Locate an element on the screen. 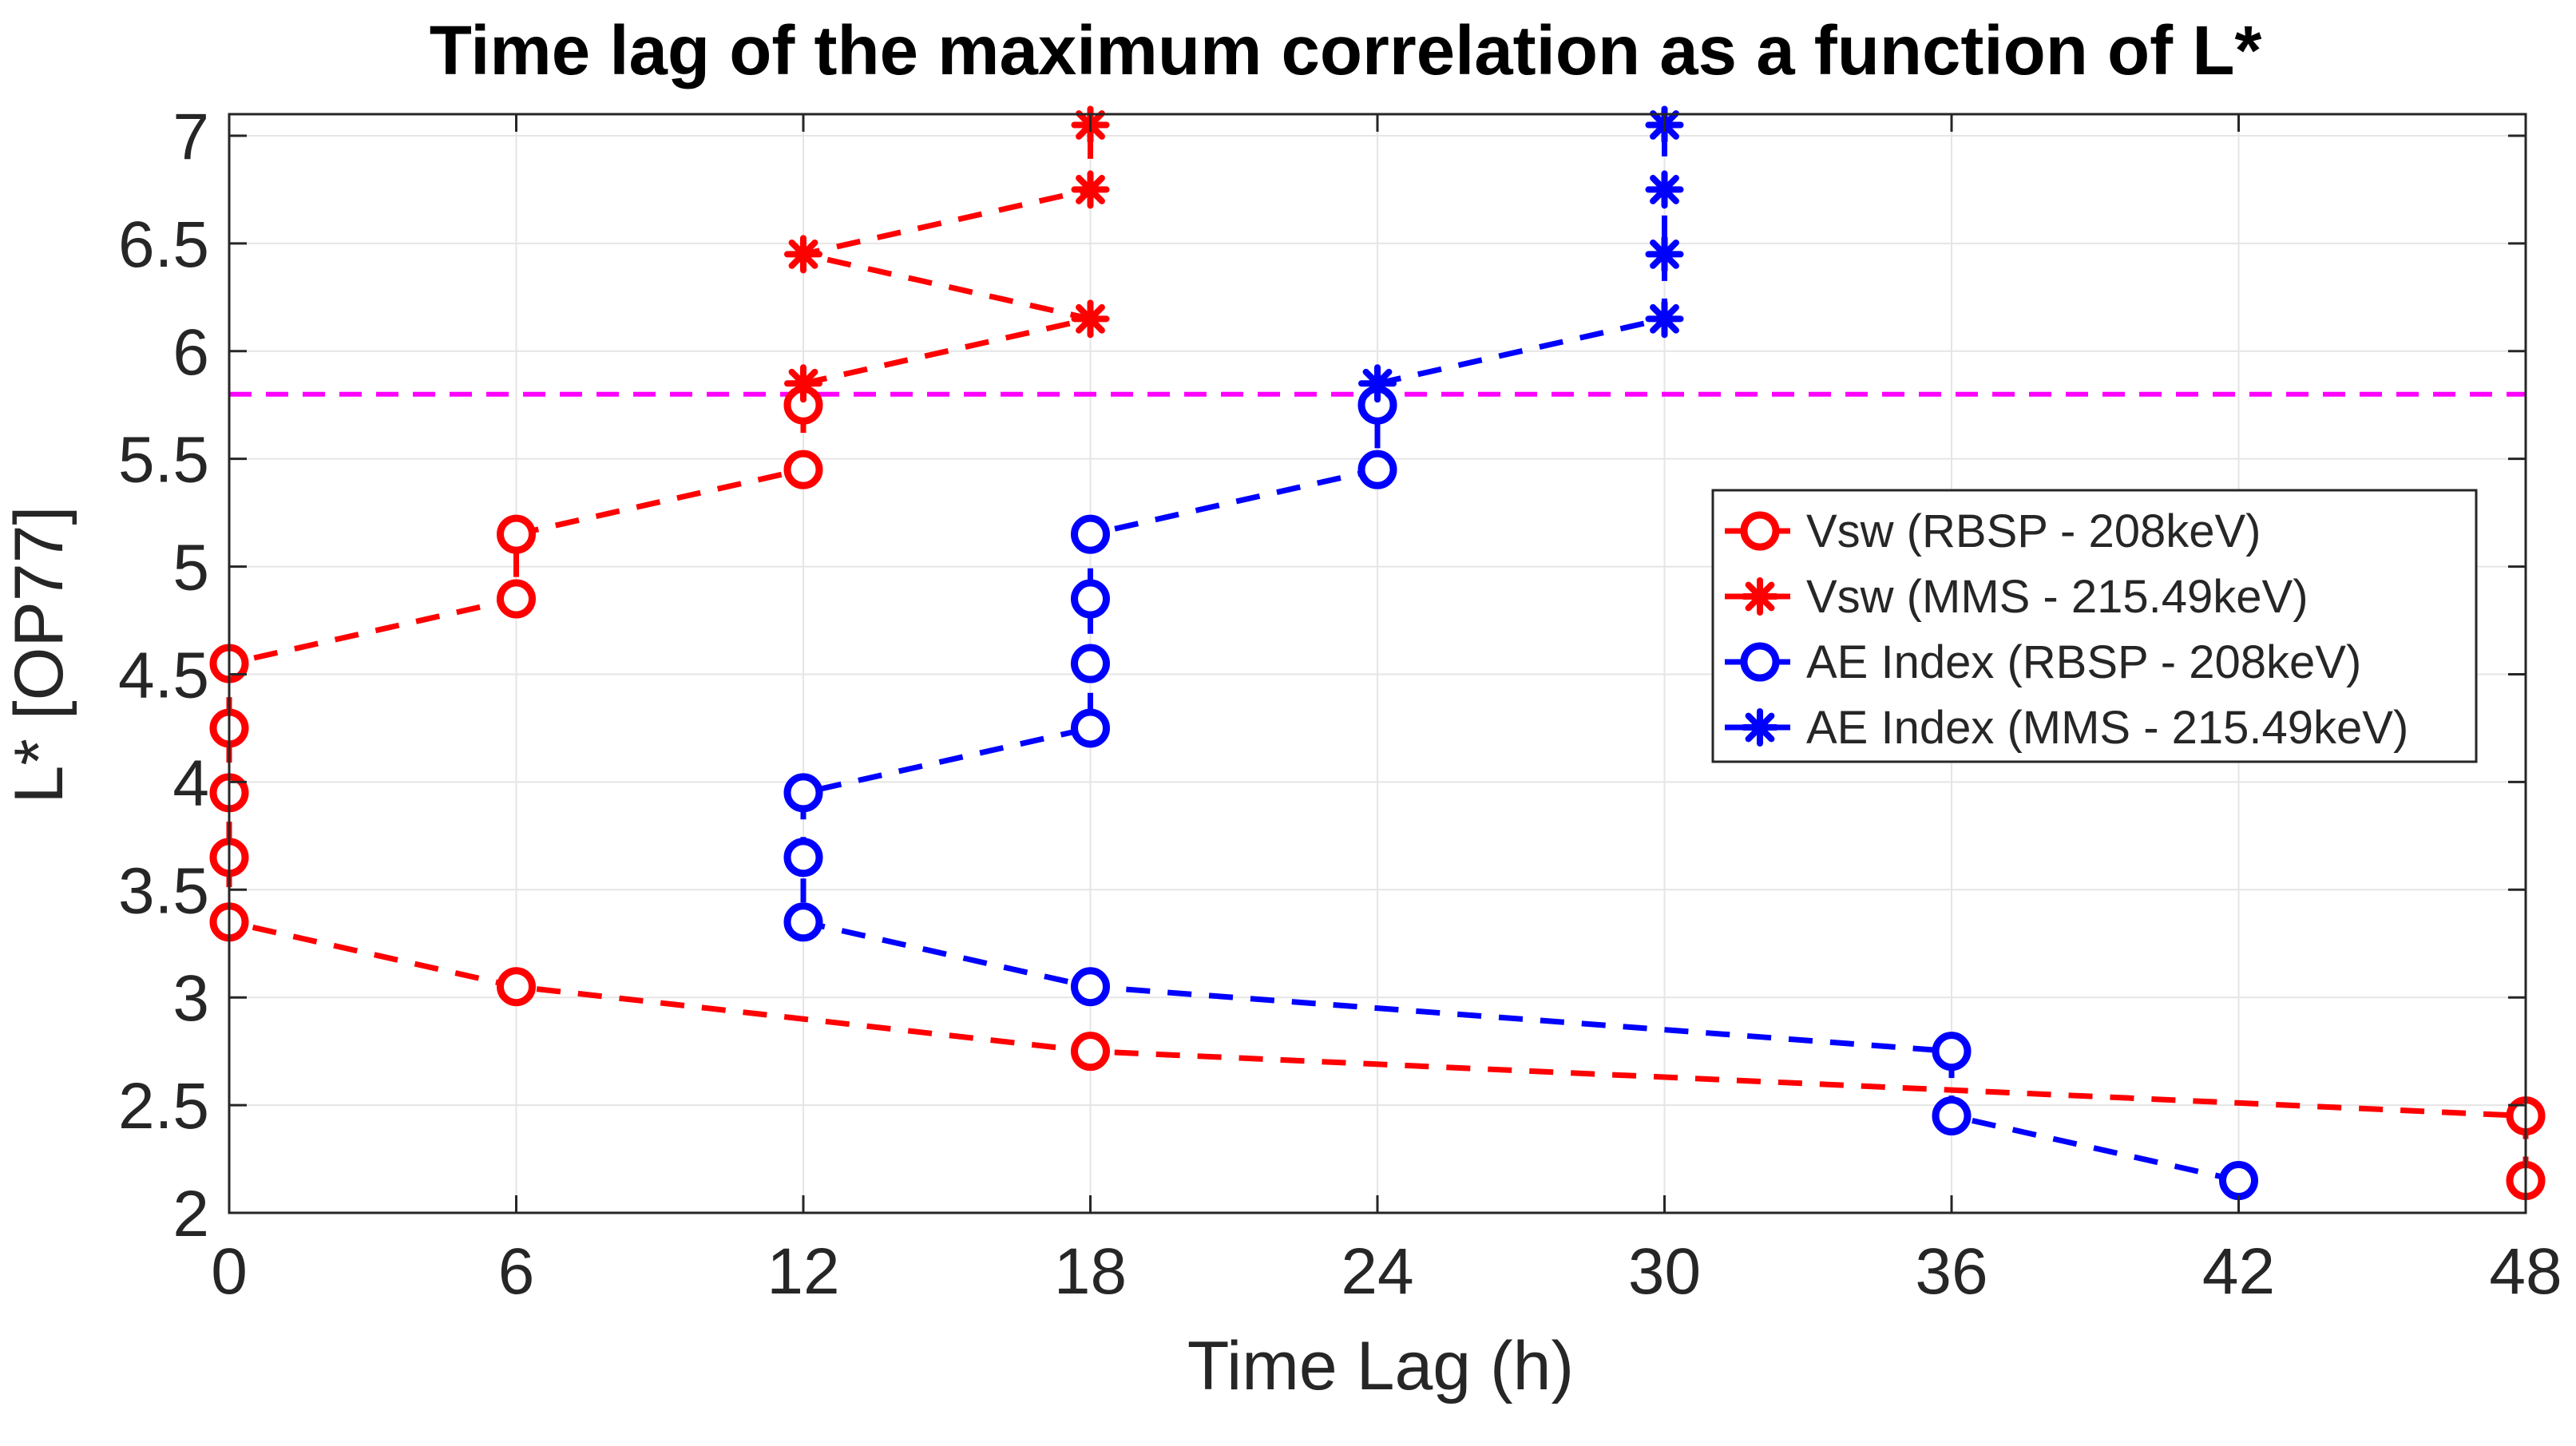 The height and width of the screenshot is (1446, 2576). legend-label-3: AE Index (MMS - 215.49keV) is located at coordinates (2107, 728).